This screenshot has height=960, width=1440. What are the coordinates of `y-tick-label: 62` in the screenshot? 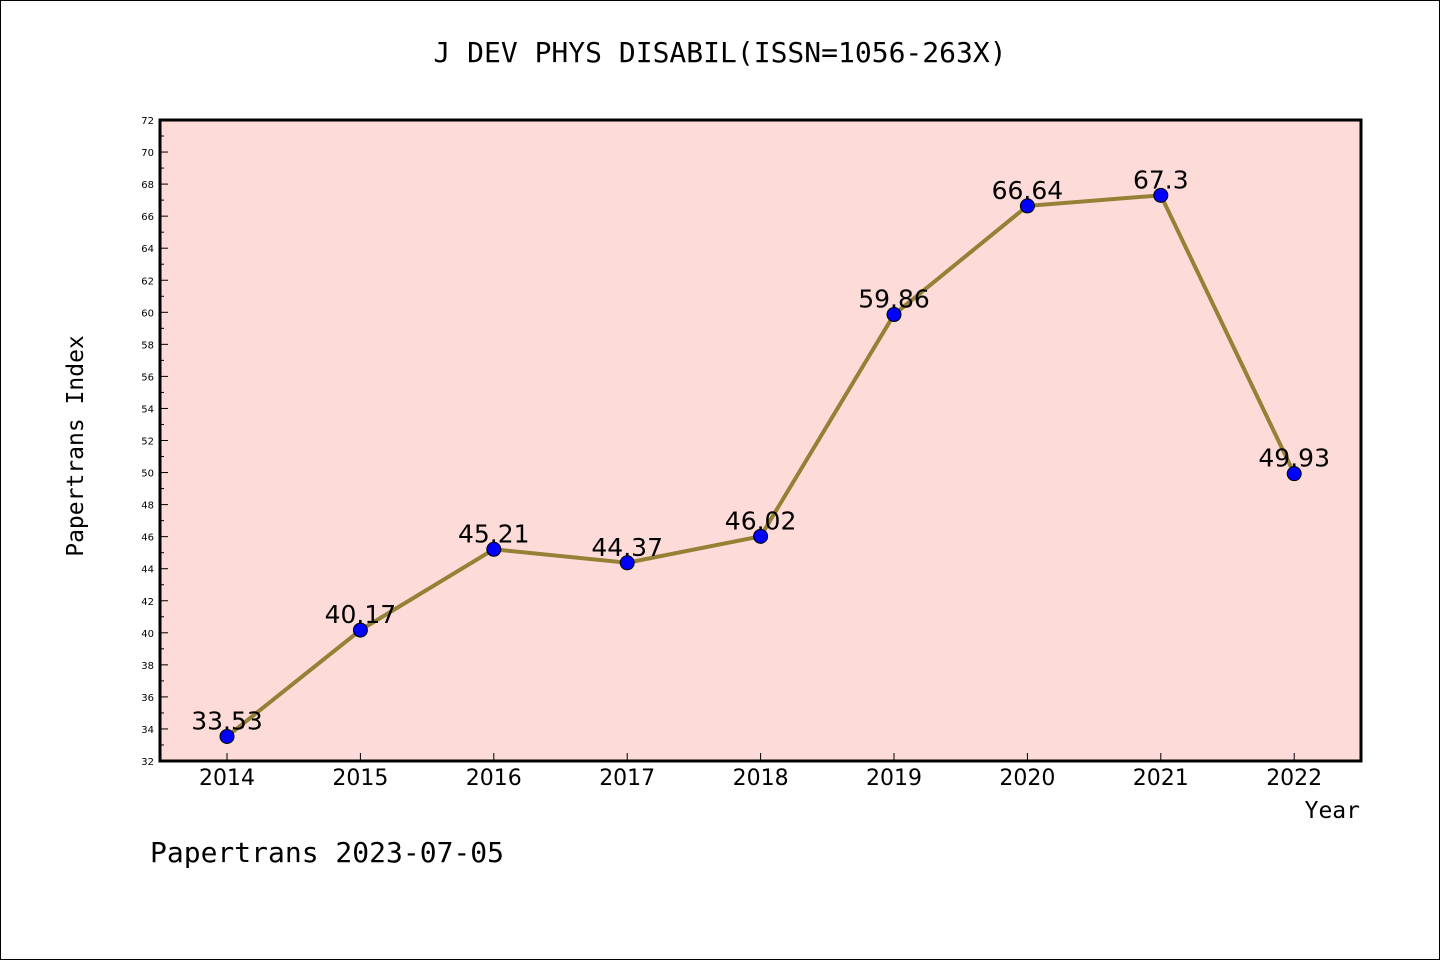 It's located at (147, 281).